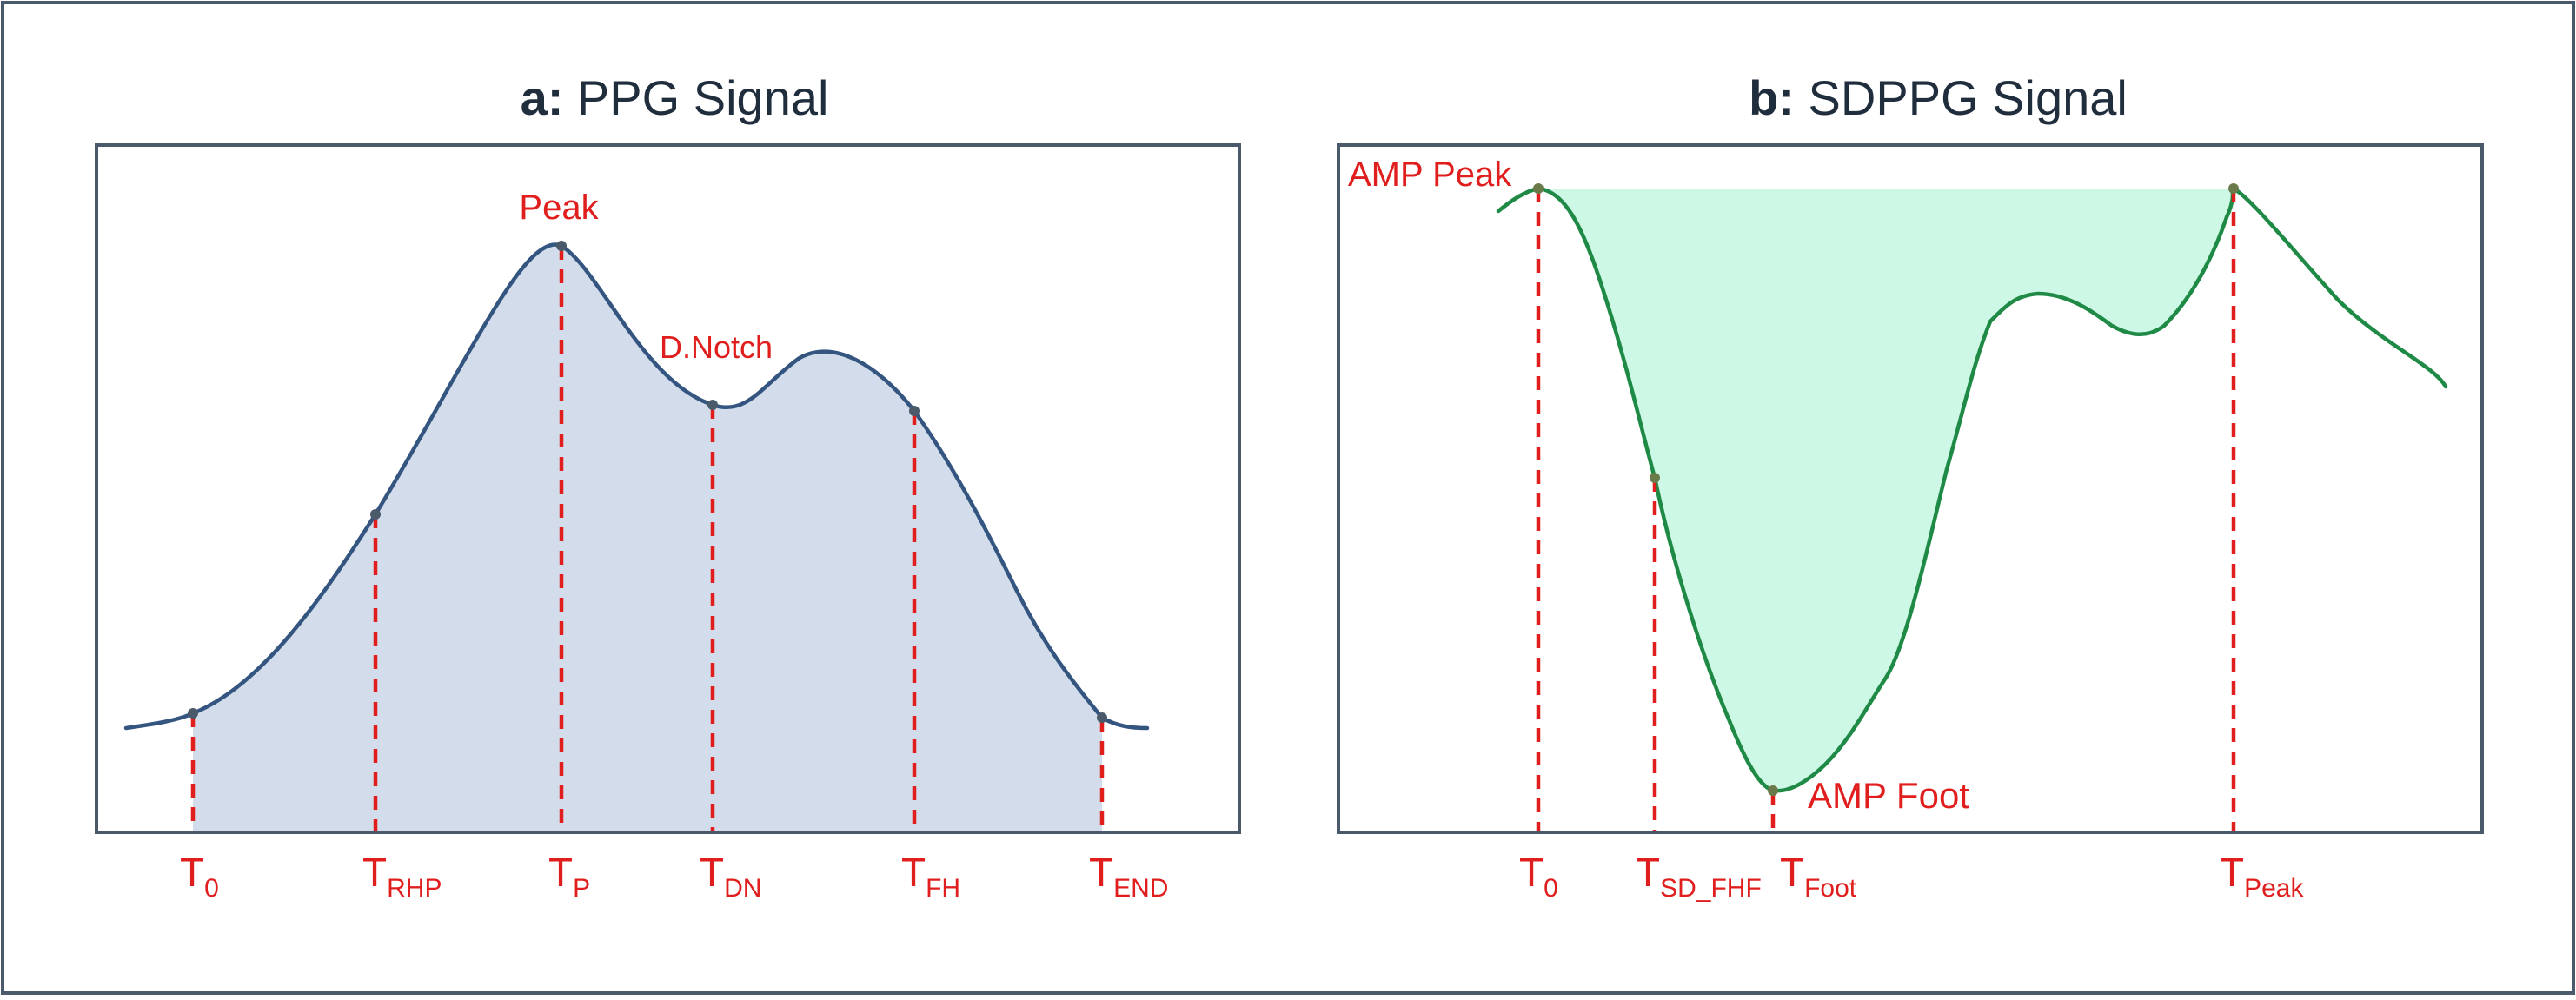  What do you see at coordinates (1430, 175) in the screenshot?
I see `sdppg-amp-peak-label: AMP Peak` at bounding box center [1430, 175].